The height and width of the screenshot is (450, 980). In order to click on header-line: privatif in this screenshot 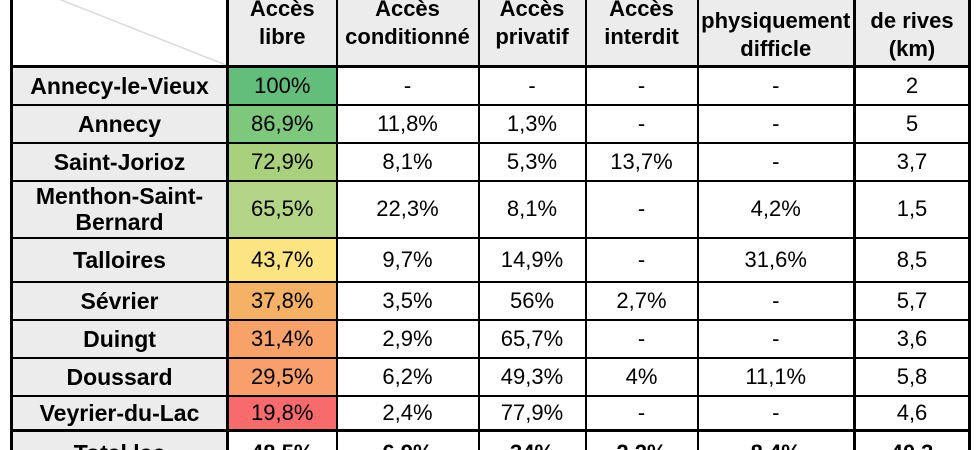, I will do `click(532, 36)`.